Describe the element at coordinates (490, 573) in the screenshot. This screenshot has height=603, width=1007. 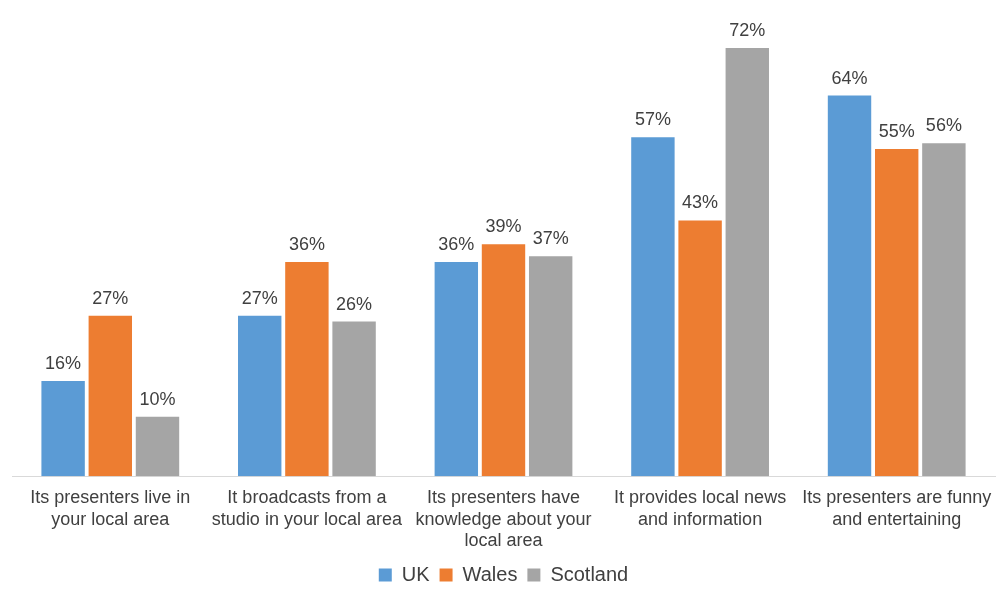
I see `legend-label: Wales` at that location.